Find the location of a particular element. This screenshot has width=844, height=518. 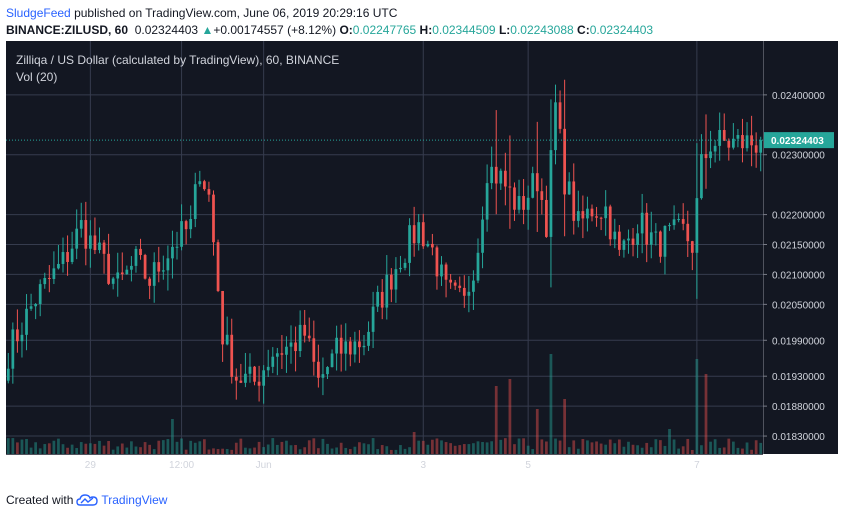

price-tick-label: 0.02050000 is located at coordinates (798, 305).